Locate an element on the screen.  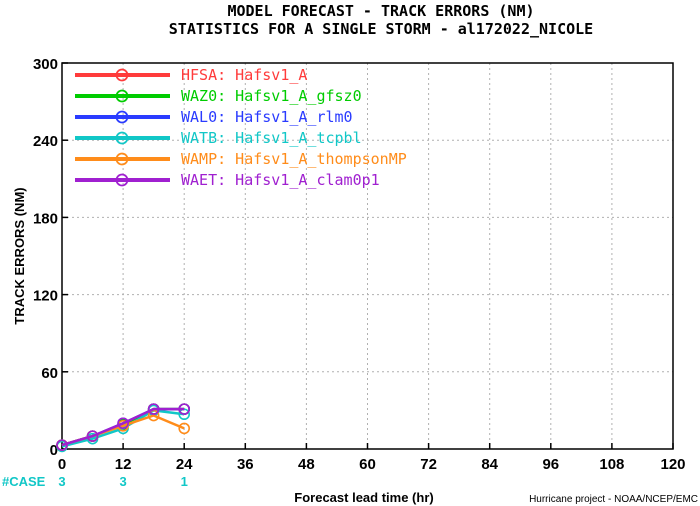
x-tick-label: 24 is located at coordinates (184, 464).